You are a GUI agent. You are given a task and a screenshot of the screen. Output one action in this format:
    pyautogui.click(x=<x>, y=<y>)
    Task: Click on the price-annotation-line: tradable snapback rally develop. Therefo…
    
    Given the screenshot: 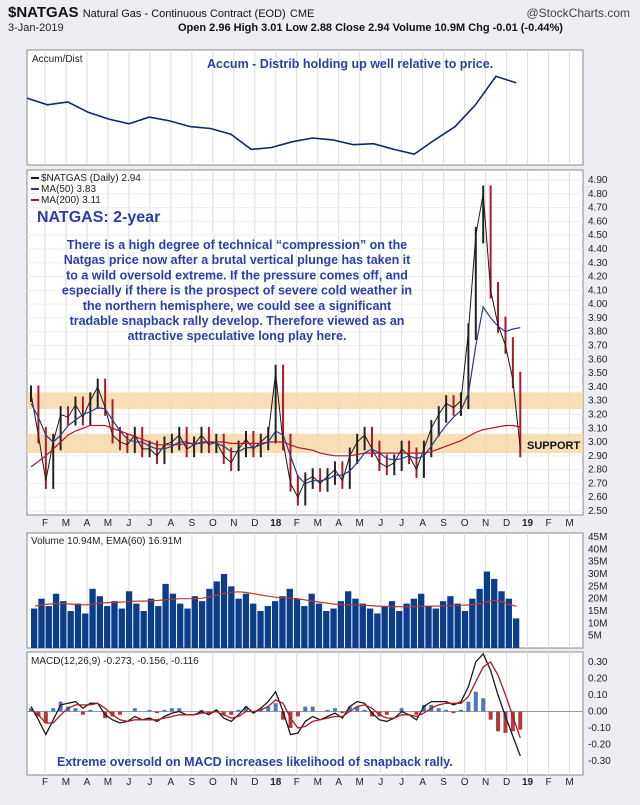 What is the action you would take?
    pyautogui.click(x=237, y=321)
    